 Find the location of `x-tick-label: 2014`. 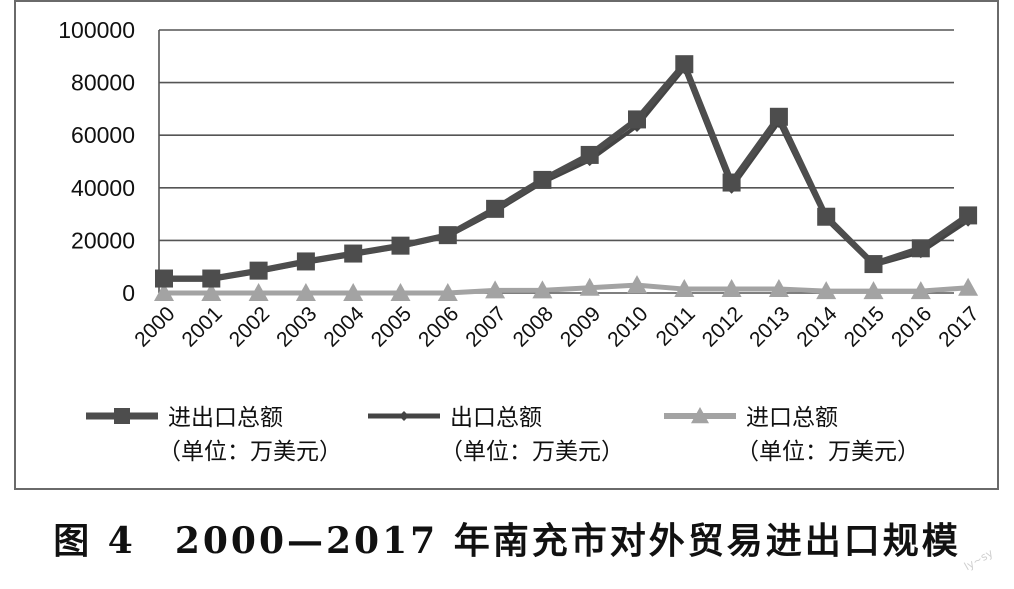

x-tick-label: 2014 is located at coordinates (817, 327).